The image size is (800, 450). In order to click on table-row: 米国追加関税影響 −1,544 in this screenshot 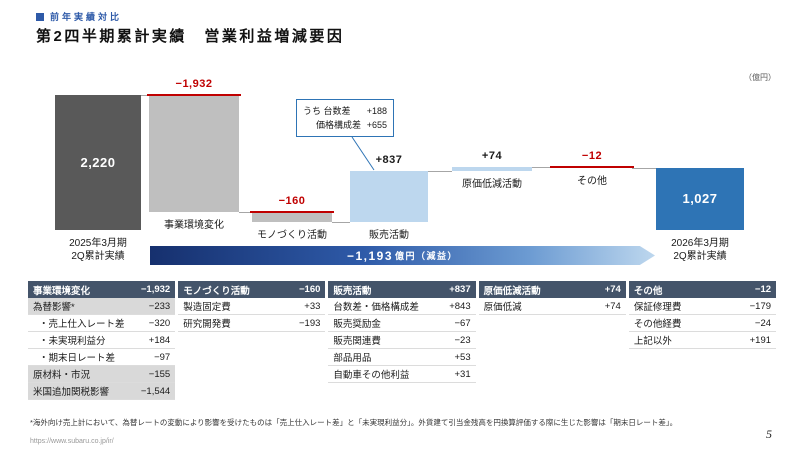, I will do `click(102, 391)`.